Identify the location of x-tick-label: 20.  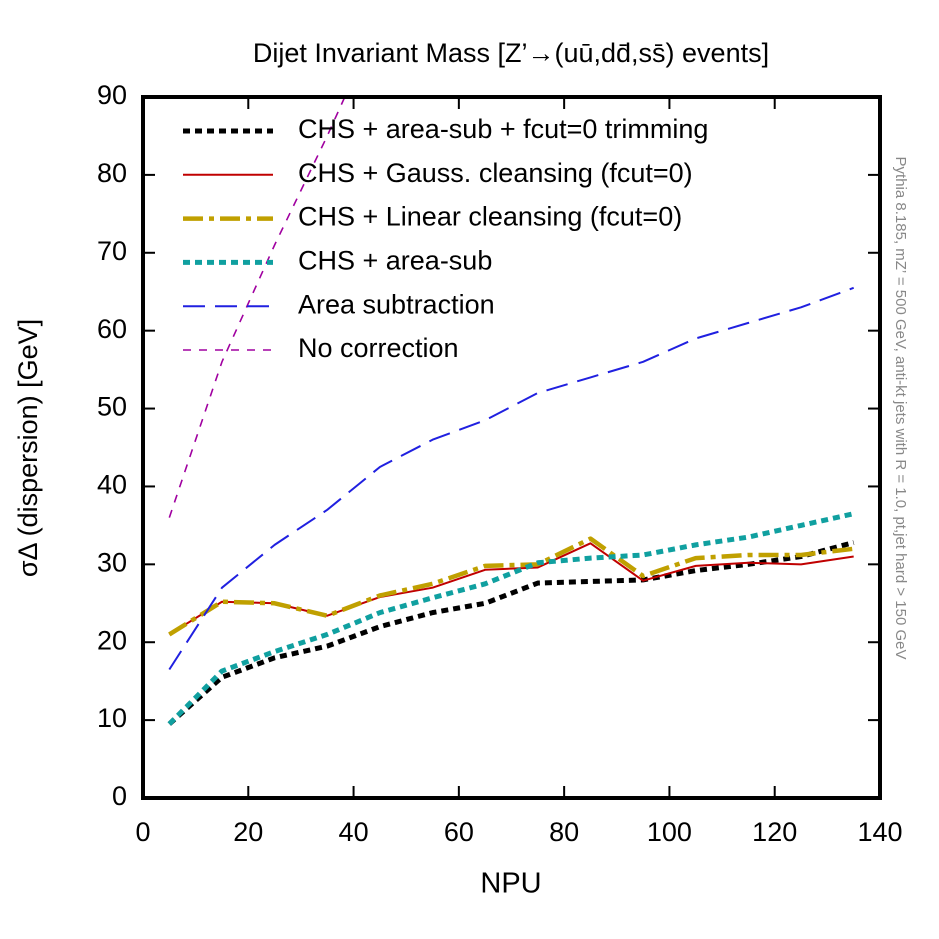
(248, 832).